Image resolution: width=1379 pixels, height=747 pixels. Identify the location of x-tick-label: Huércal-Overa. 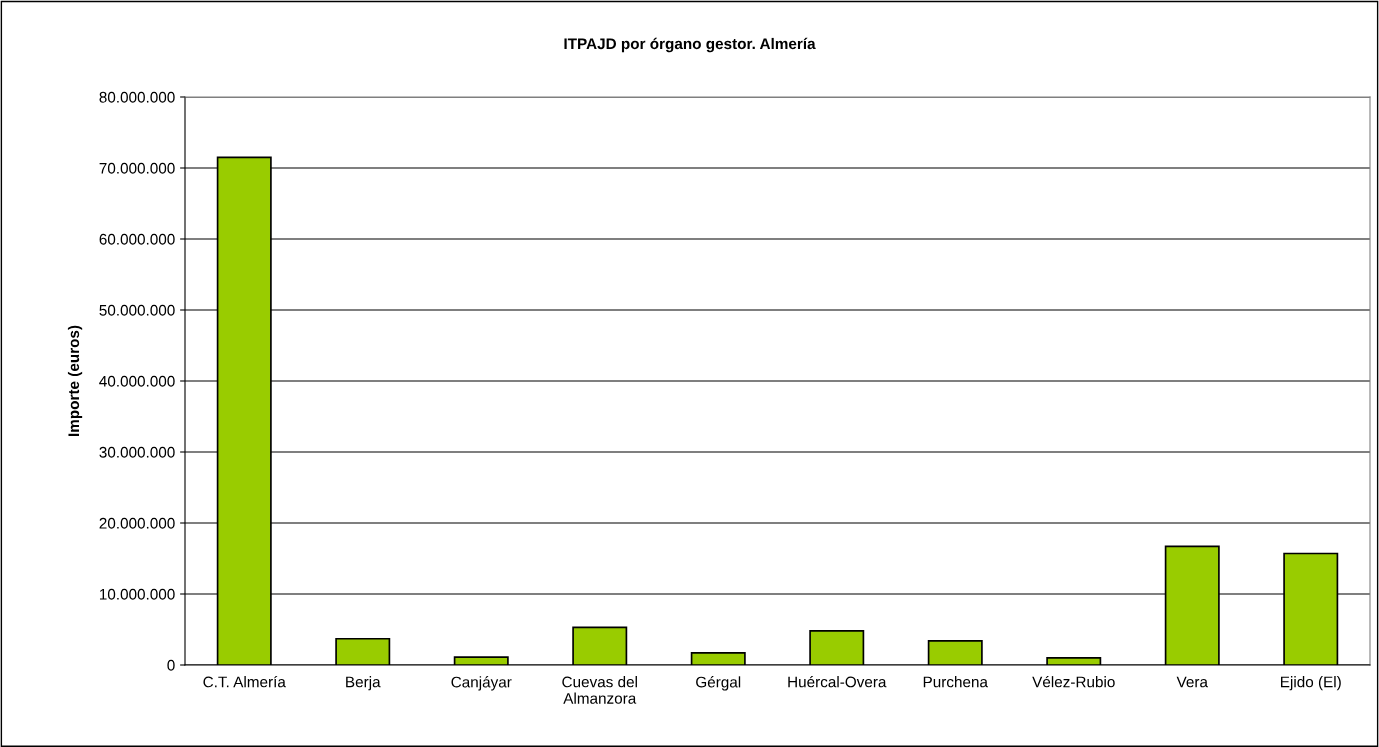
(837, 681).